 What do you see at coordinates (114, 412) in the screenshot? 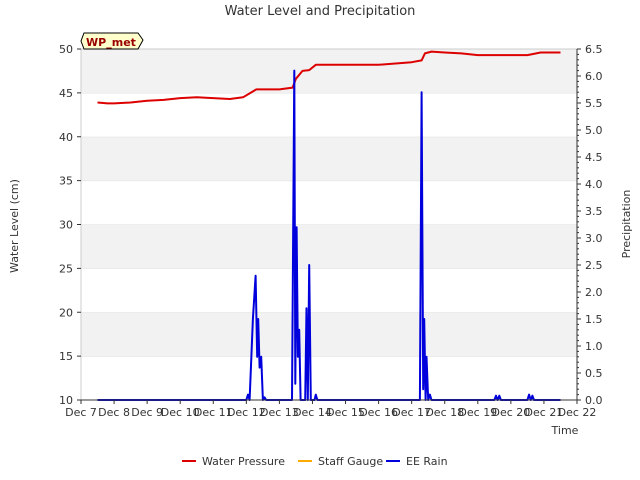
I see `x-tick-label: Dec 8` at bounding box center [114, 412].